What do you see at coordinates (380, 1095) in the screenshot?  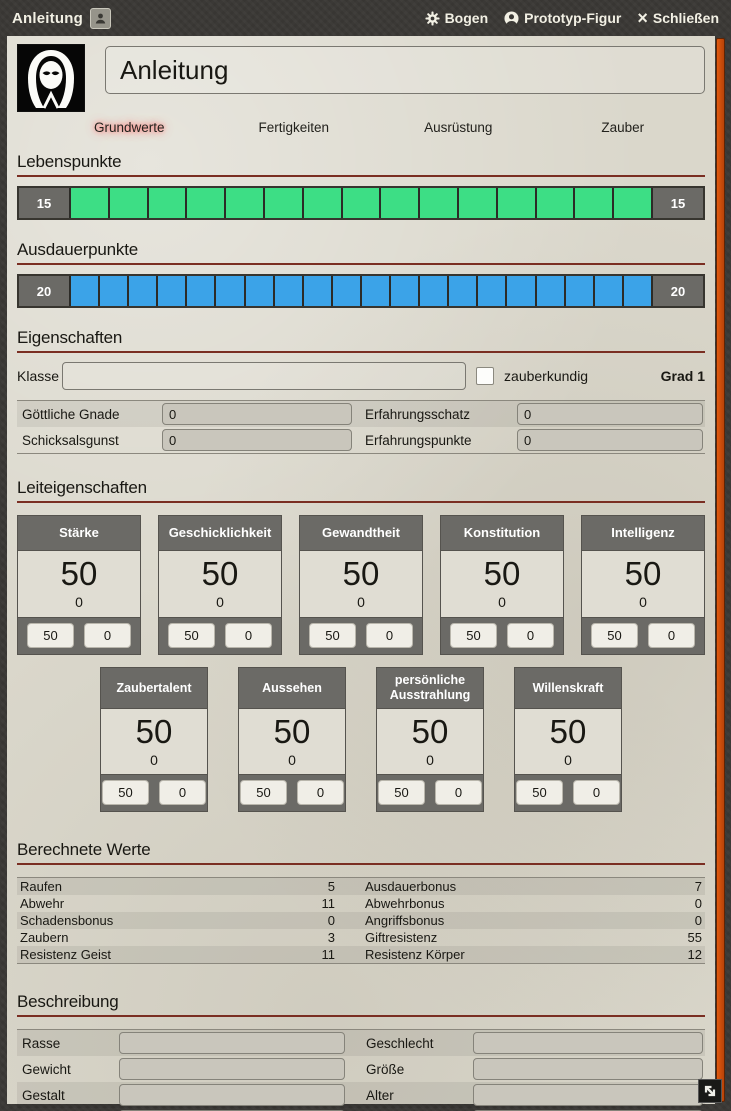 I see `field-label: Alter` at bounding box center [380, 1095].